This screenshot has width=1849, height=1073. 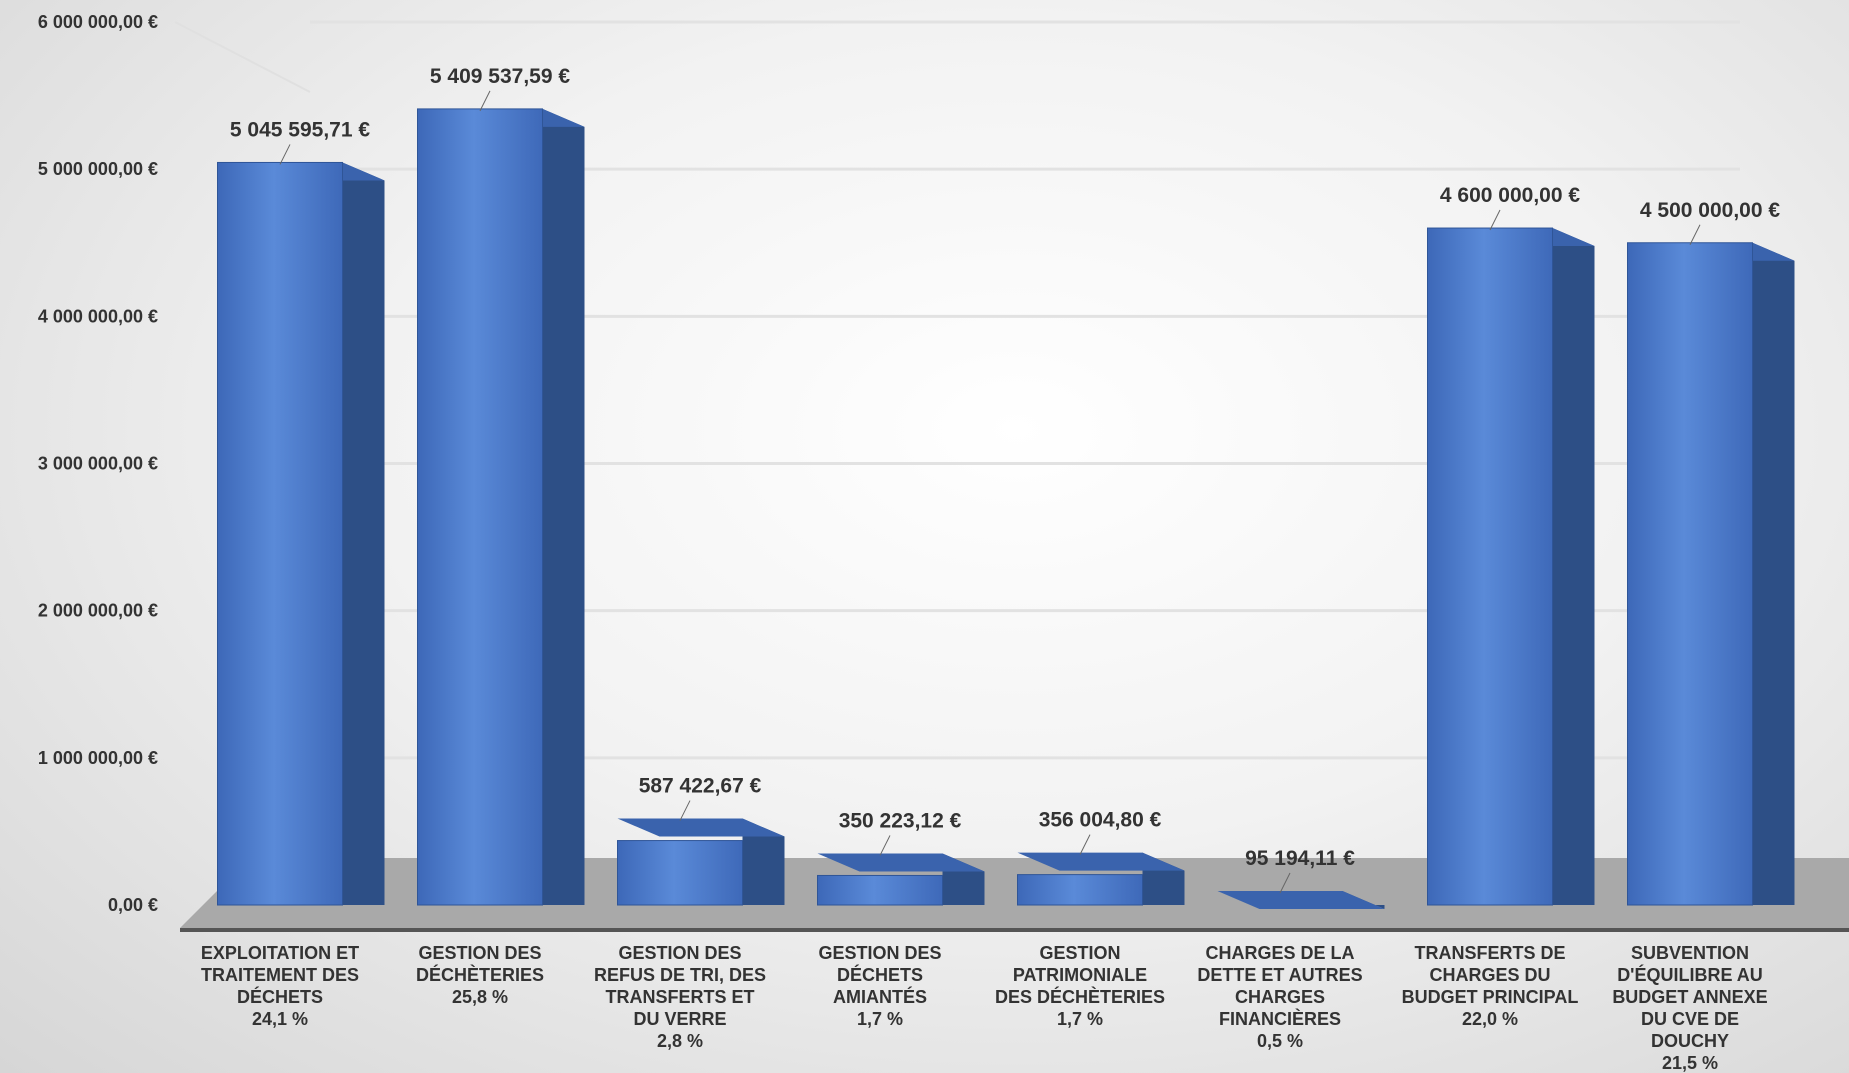 I want to click on category-line: DU VERRE, so click(x=679, y=1019).